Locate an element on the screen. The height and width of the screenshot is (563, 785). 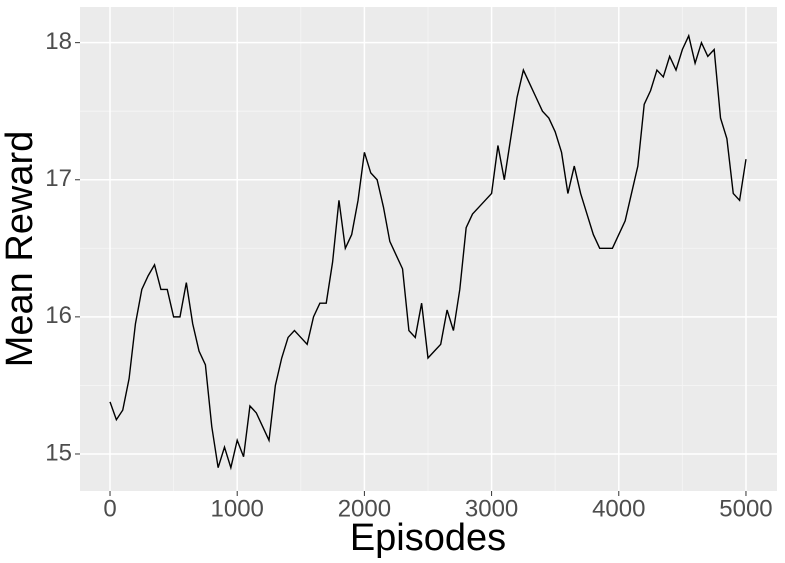
x-tick-label: 4000 is located at coordinates (618, 508).